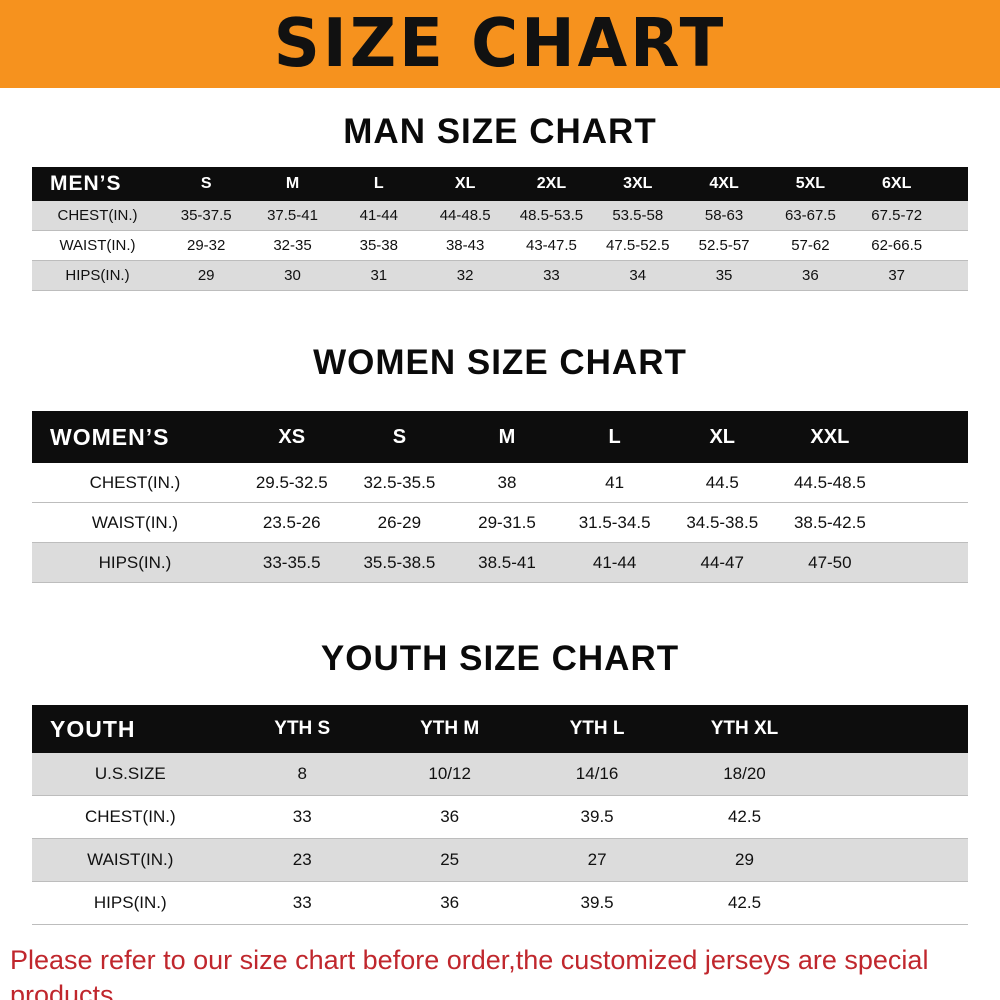 The image size is (1000, 1000). I want to click on table-cell: 38, so click(507, 483).